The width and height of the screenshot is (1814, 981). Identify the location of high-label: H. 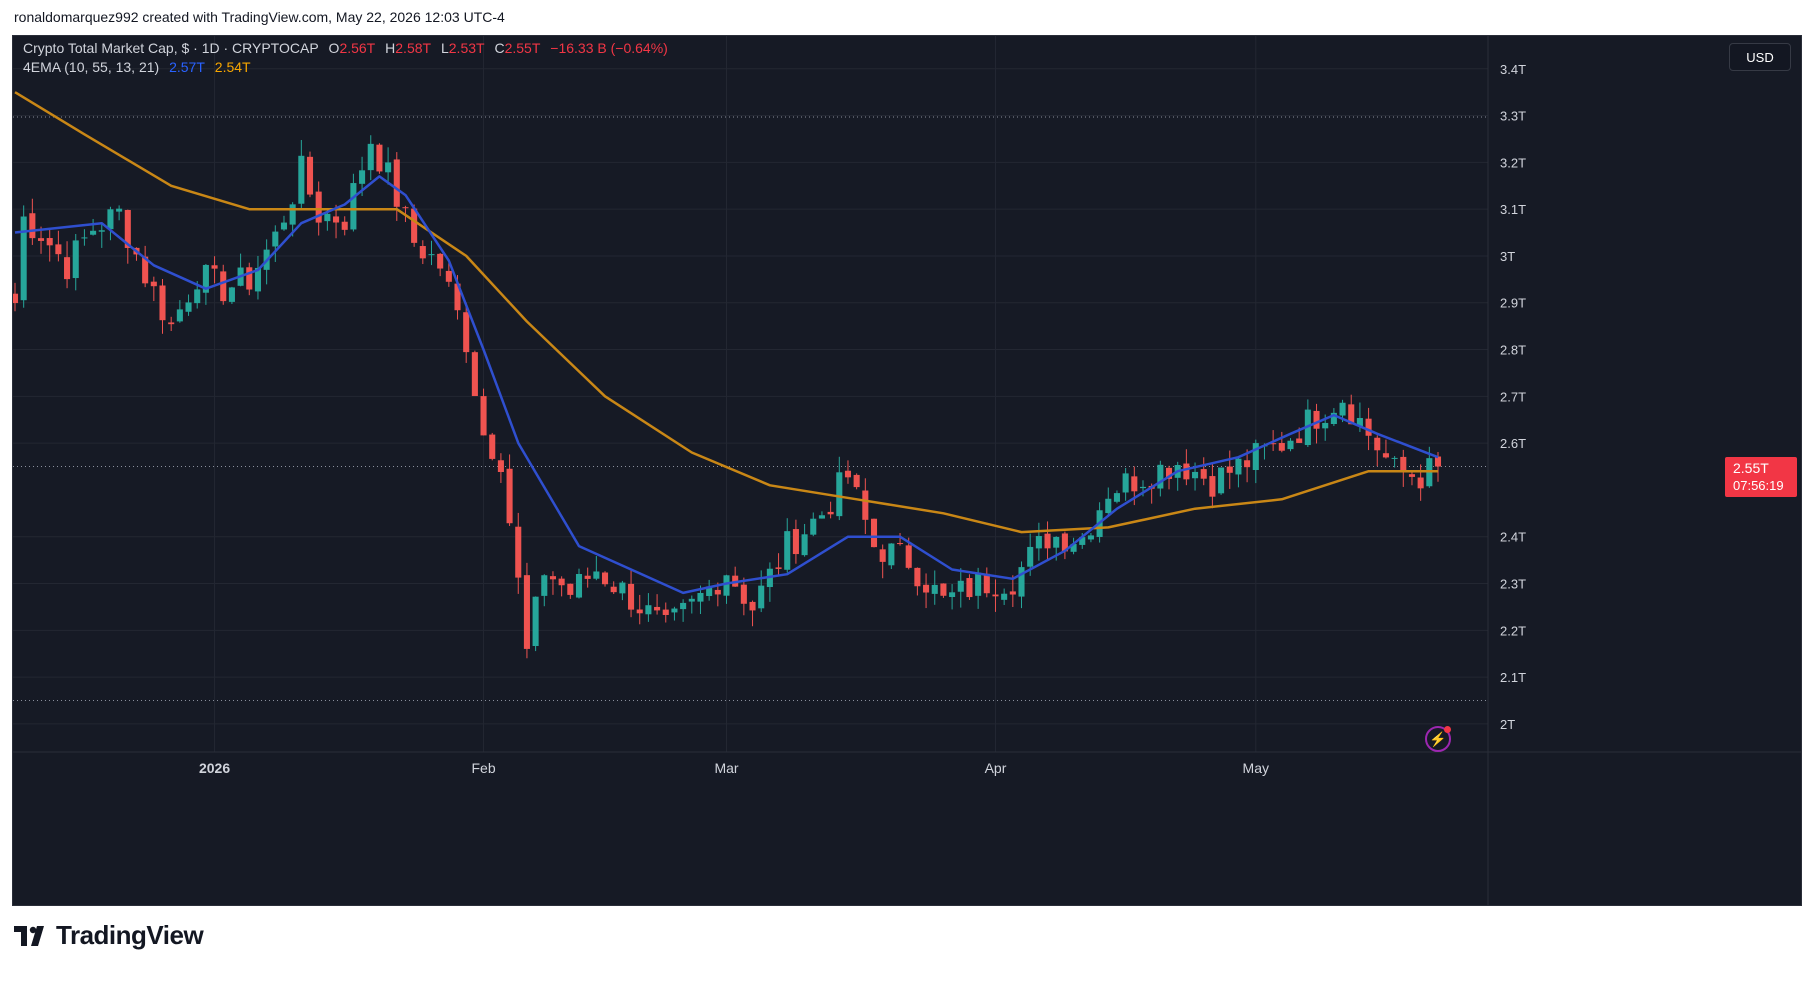
(390, 48).